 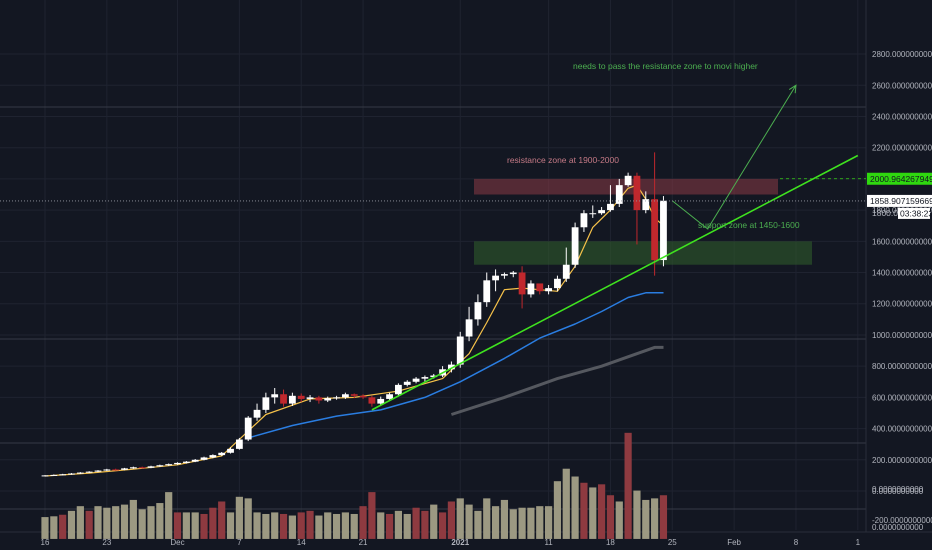 I want to click on x-tick-label: 2021, so click(x=460, y=542).